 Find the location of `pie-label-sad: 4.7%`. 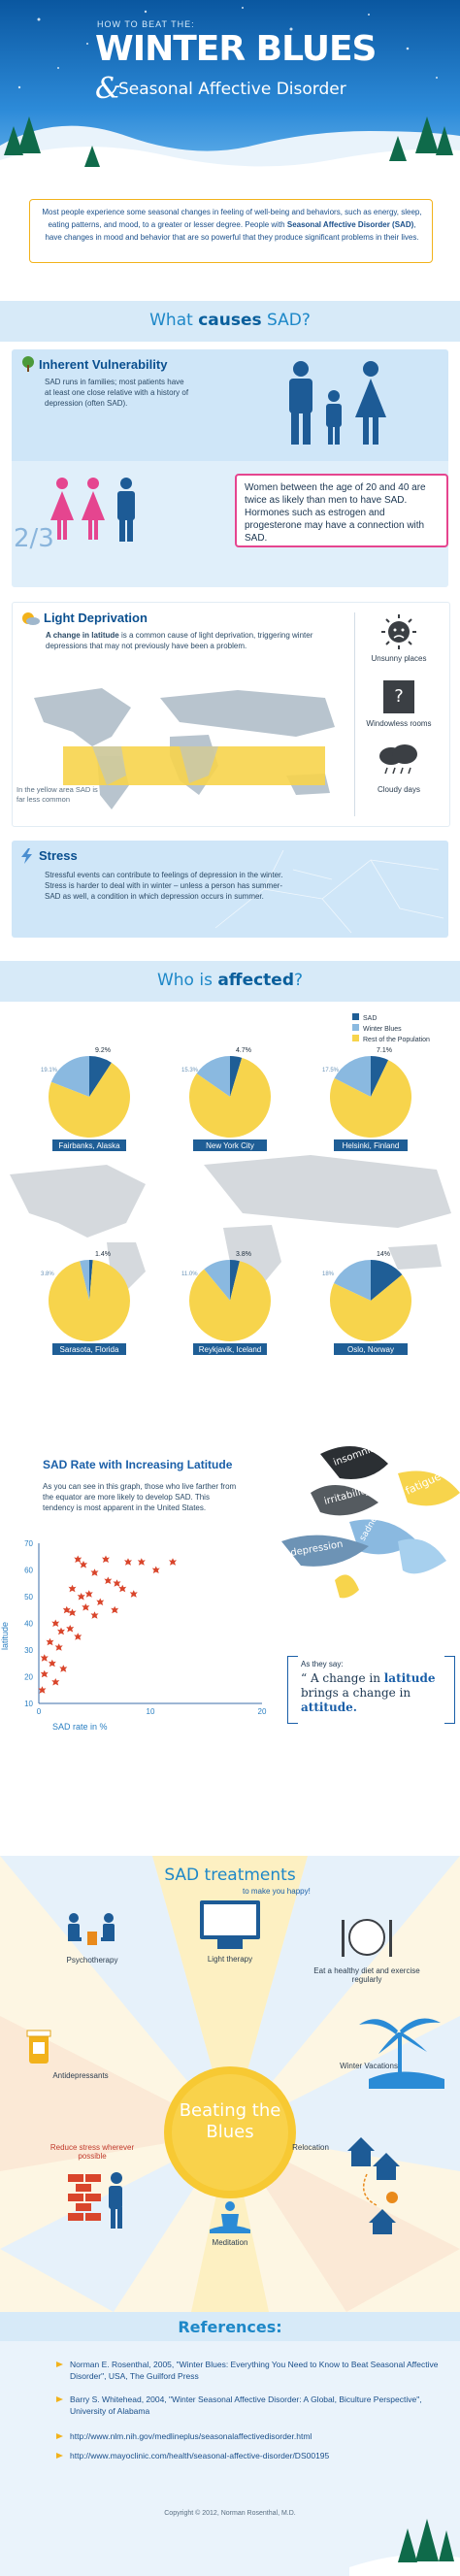

pie-label-sad: 4.7% is located at coordinates (244, 1050).